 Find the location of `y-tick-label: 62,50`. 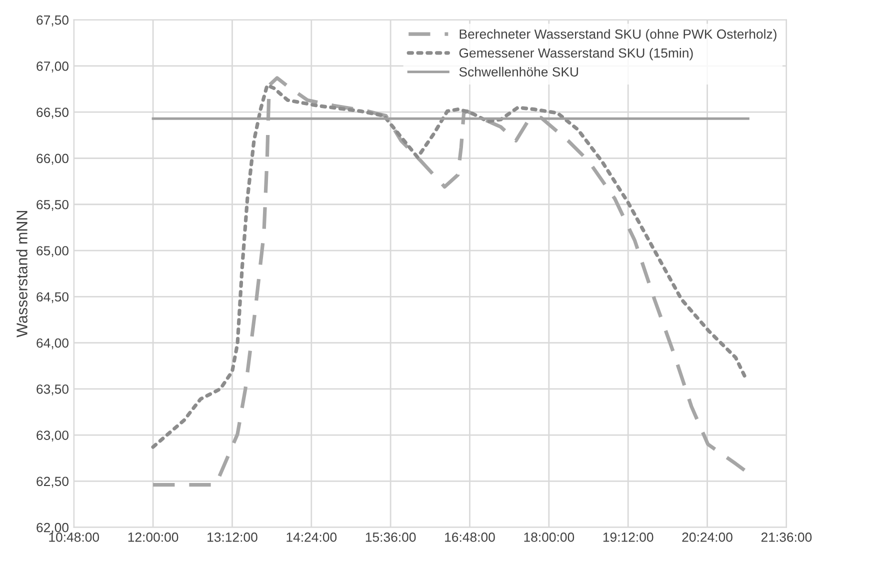

y-tick-label: 62,50 is located at coordinates (52, 482).